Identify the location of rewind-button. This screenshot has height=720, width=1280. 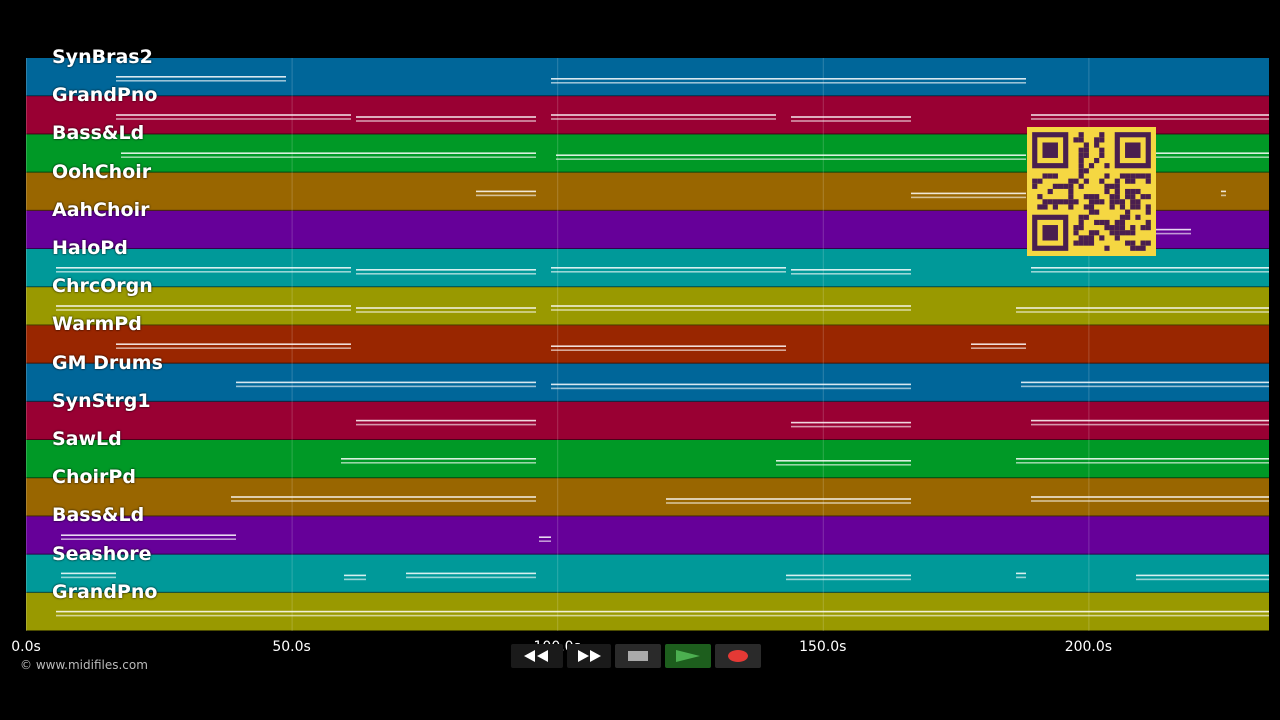
(537, 656).